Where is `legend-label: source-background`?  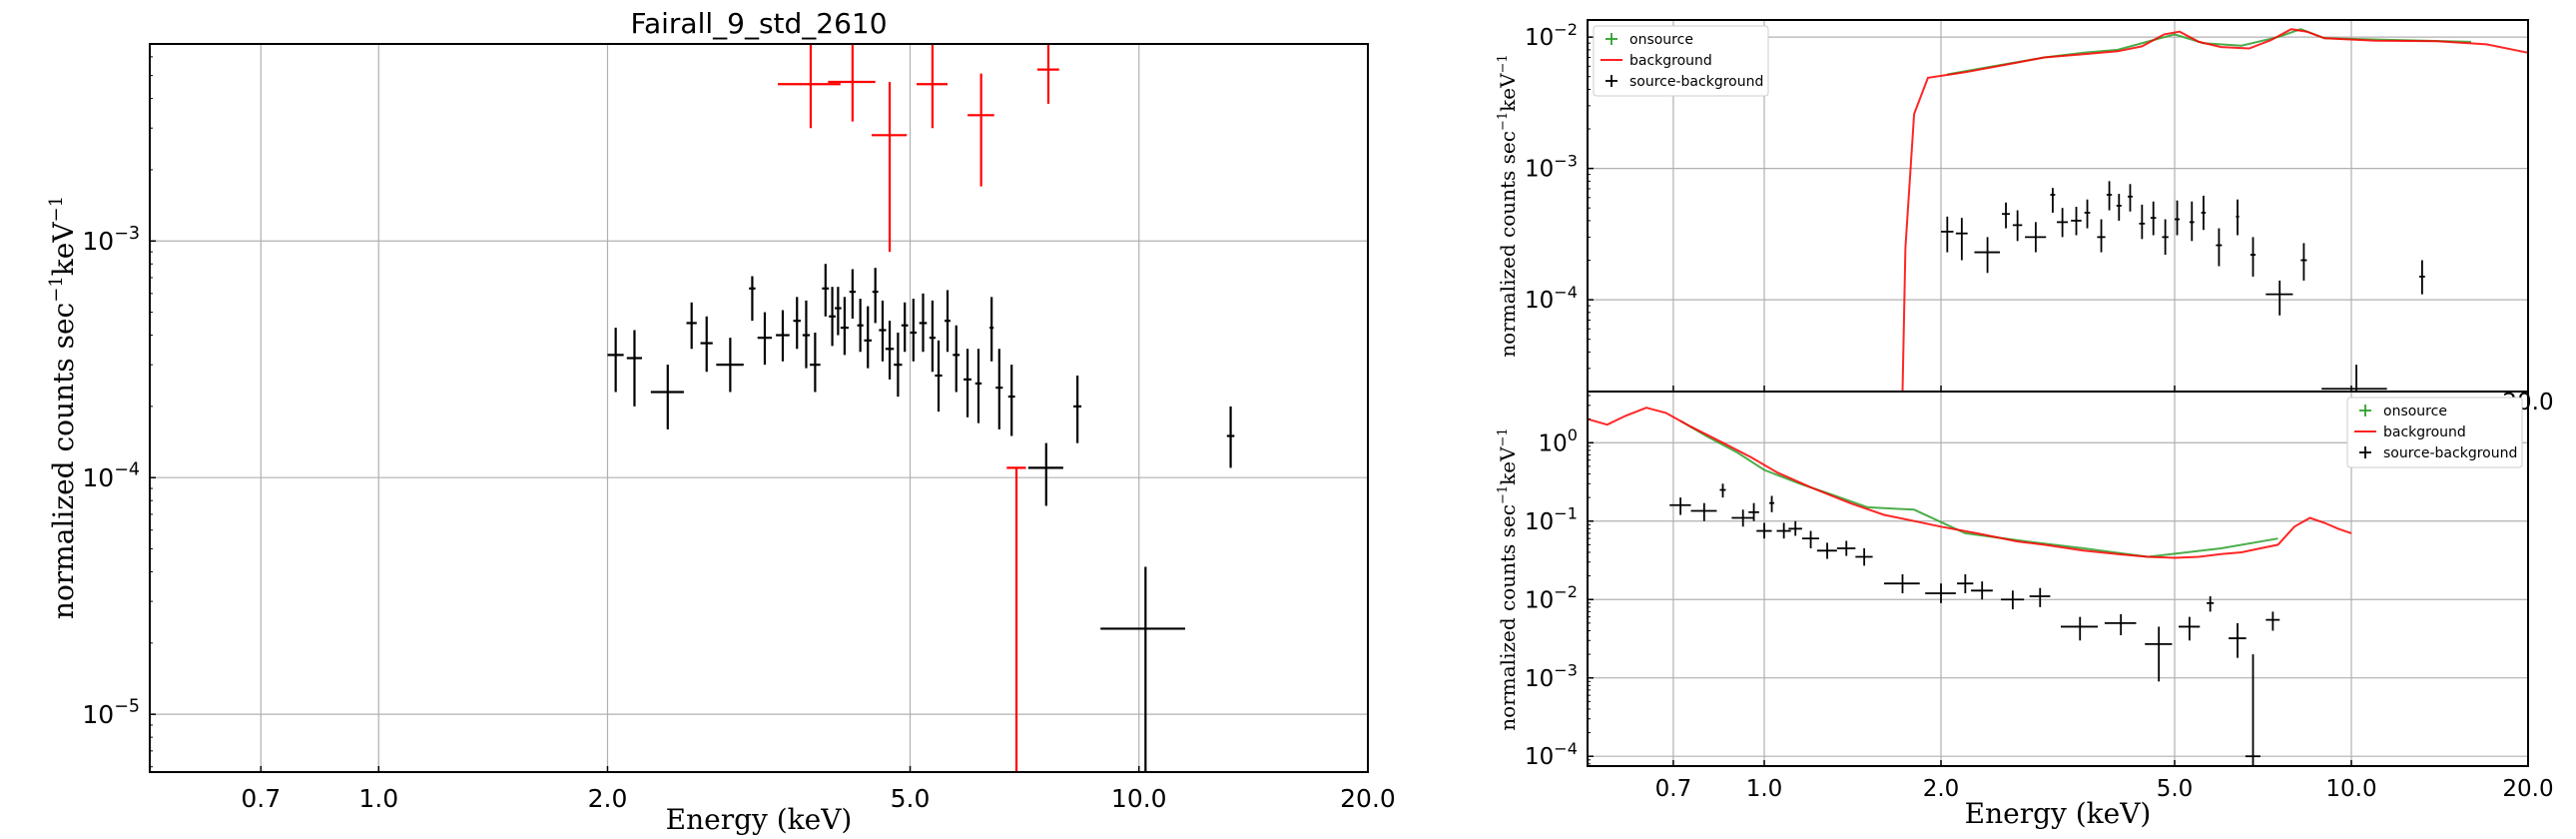
legend-label: source-background is located at coordinates (2450, 453).